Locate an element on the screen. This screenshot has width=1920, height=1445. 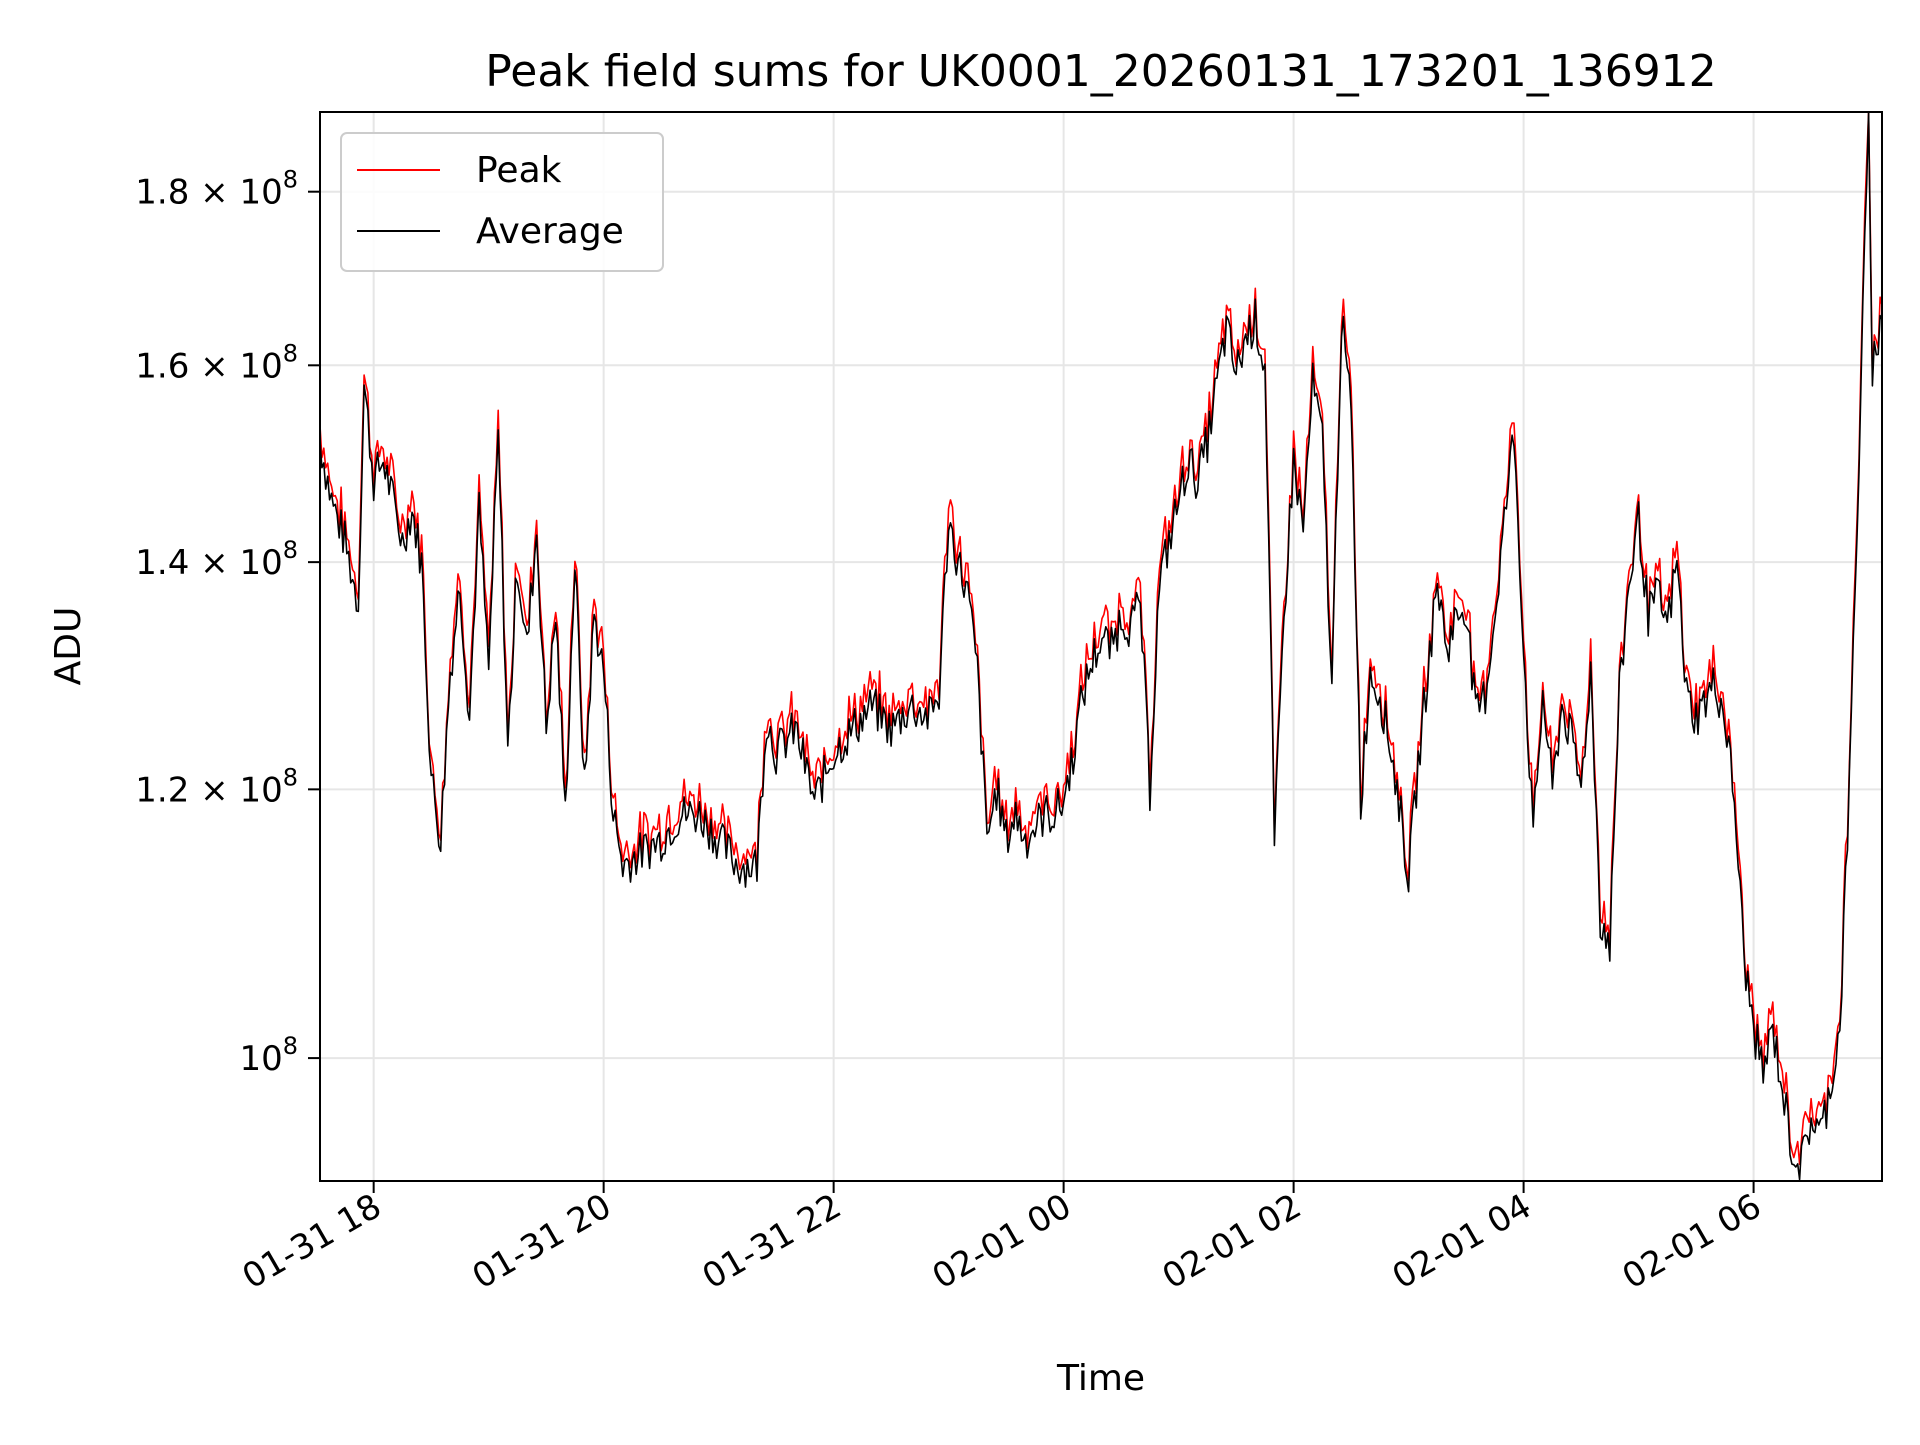
y-tick-label: 1.8 × 108 is located at coordinates (216, 189).